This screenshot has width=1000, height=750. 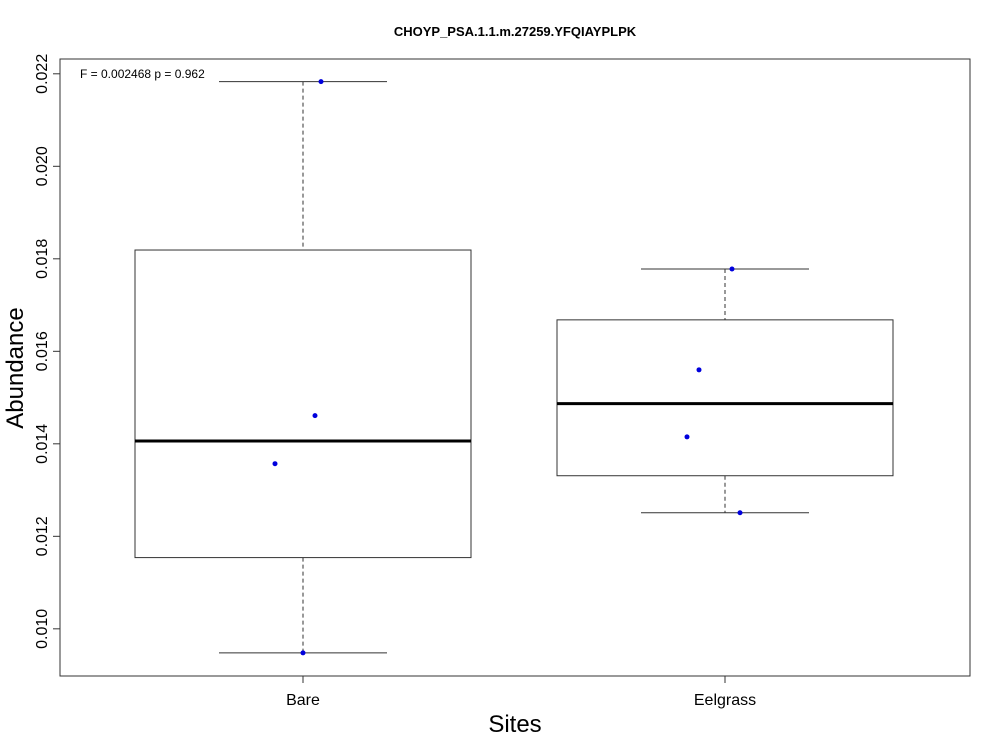 What do you see at coordinates (514, 724) in the screenshot?
I see `x-axis-label: Sites` at bounding box center [514, 724].